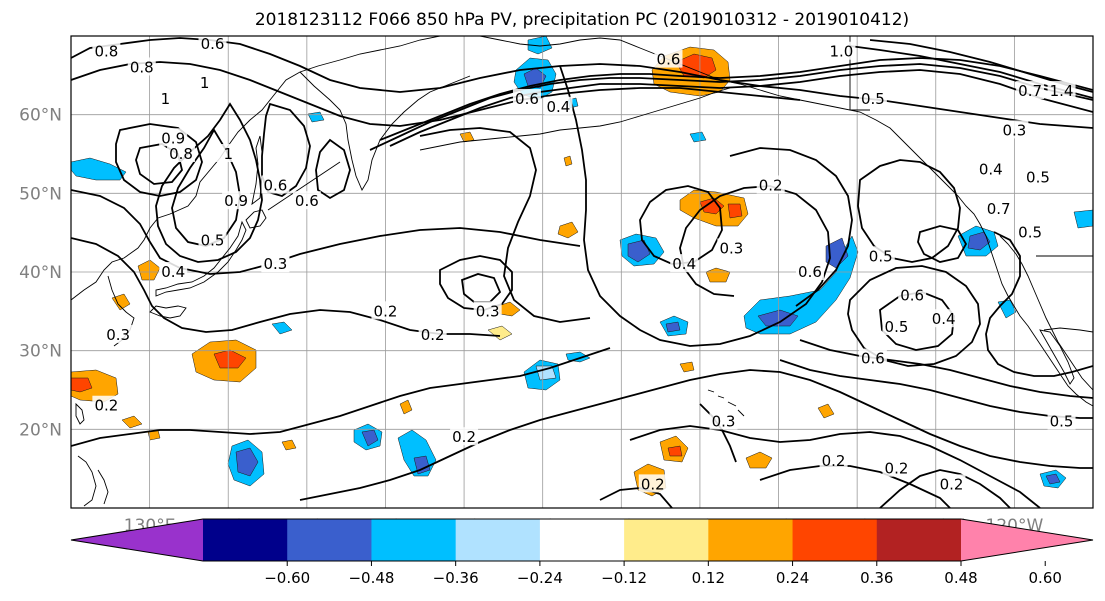 Image resolution: width=1105 pixels, height=601 pixels. Describe the element at coordinates (1046, 313) in the screenshot. I see `coastline-west-na` at that location.